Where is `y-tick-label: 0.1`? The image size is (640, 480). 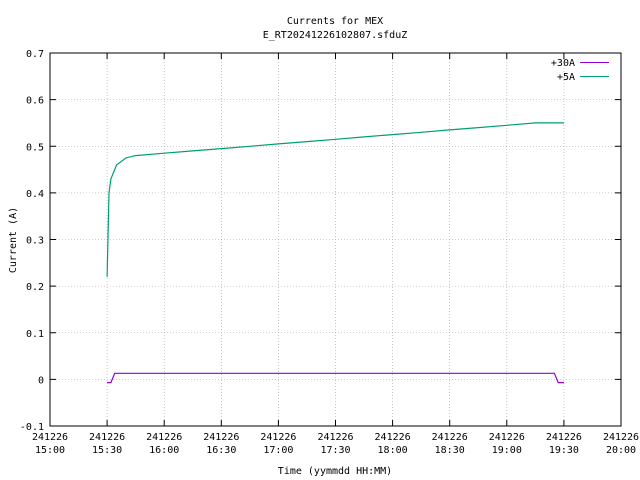
y-tick-label: 0.1 is located at coordinates (35, 334).